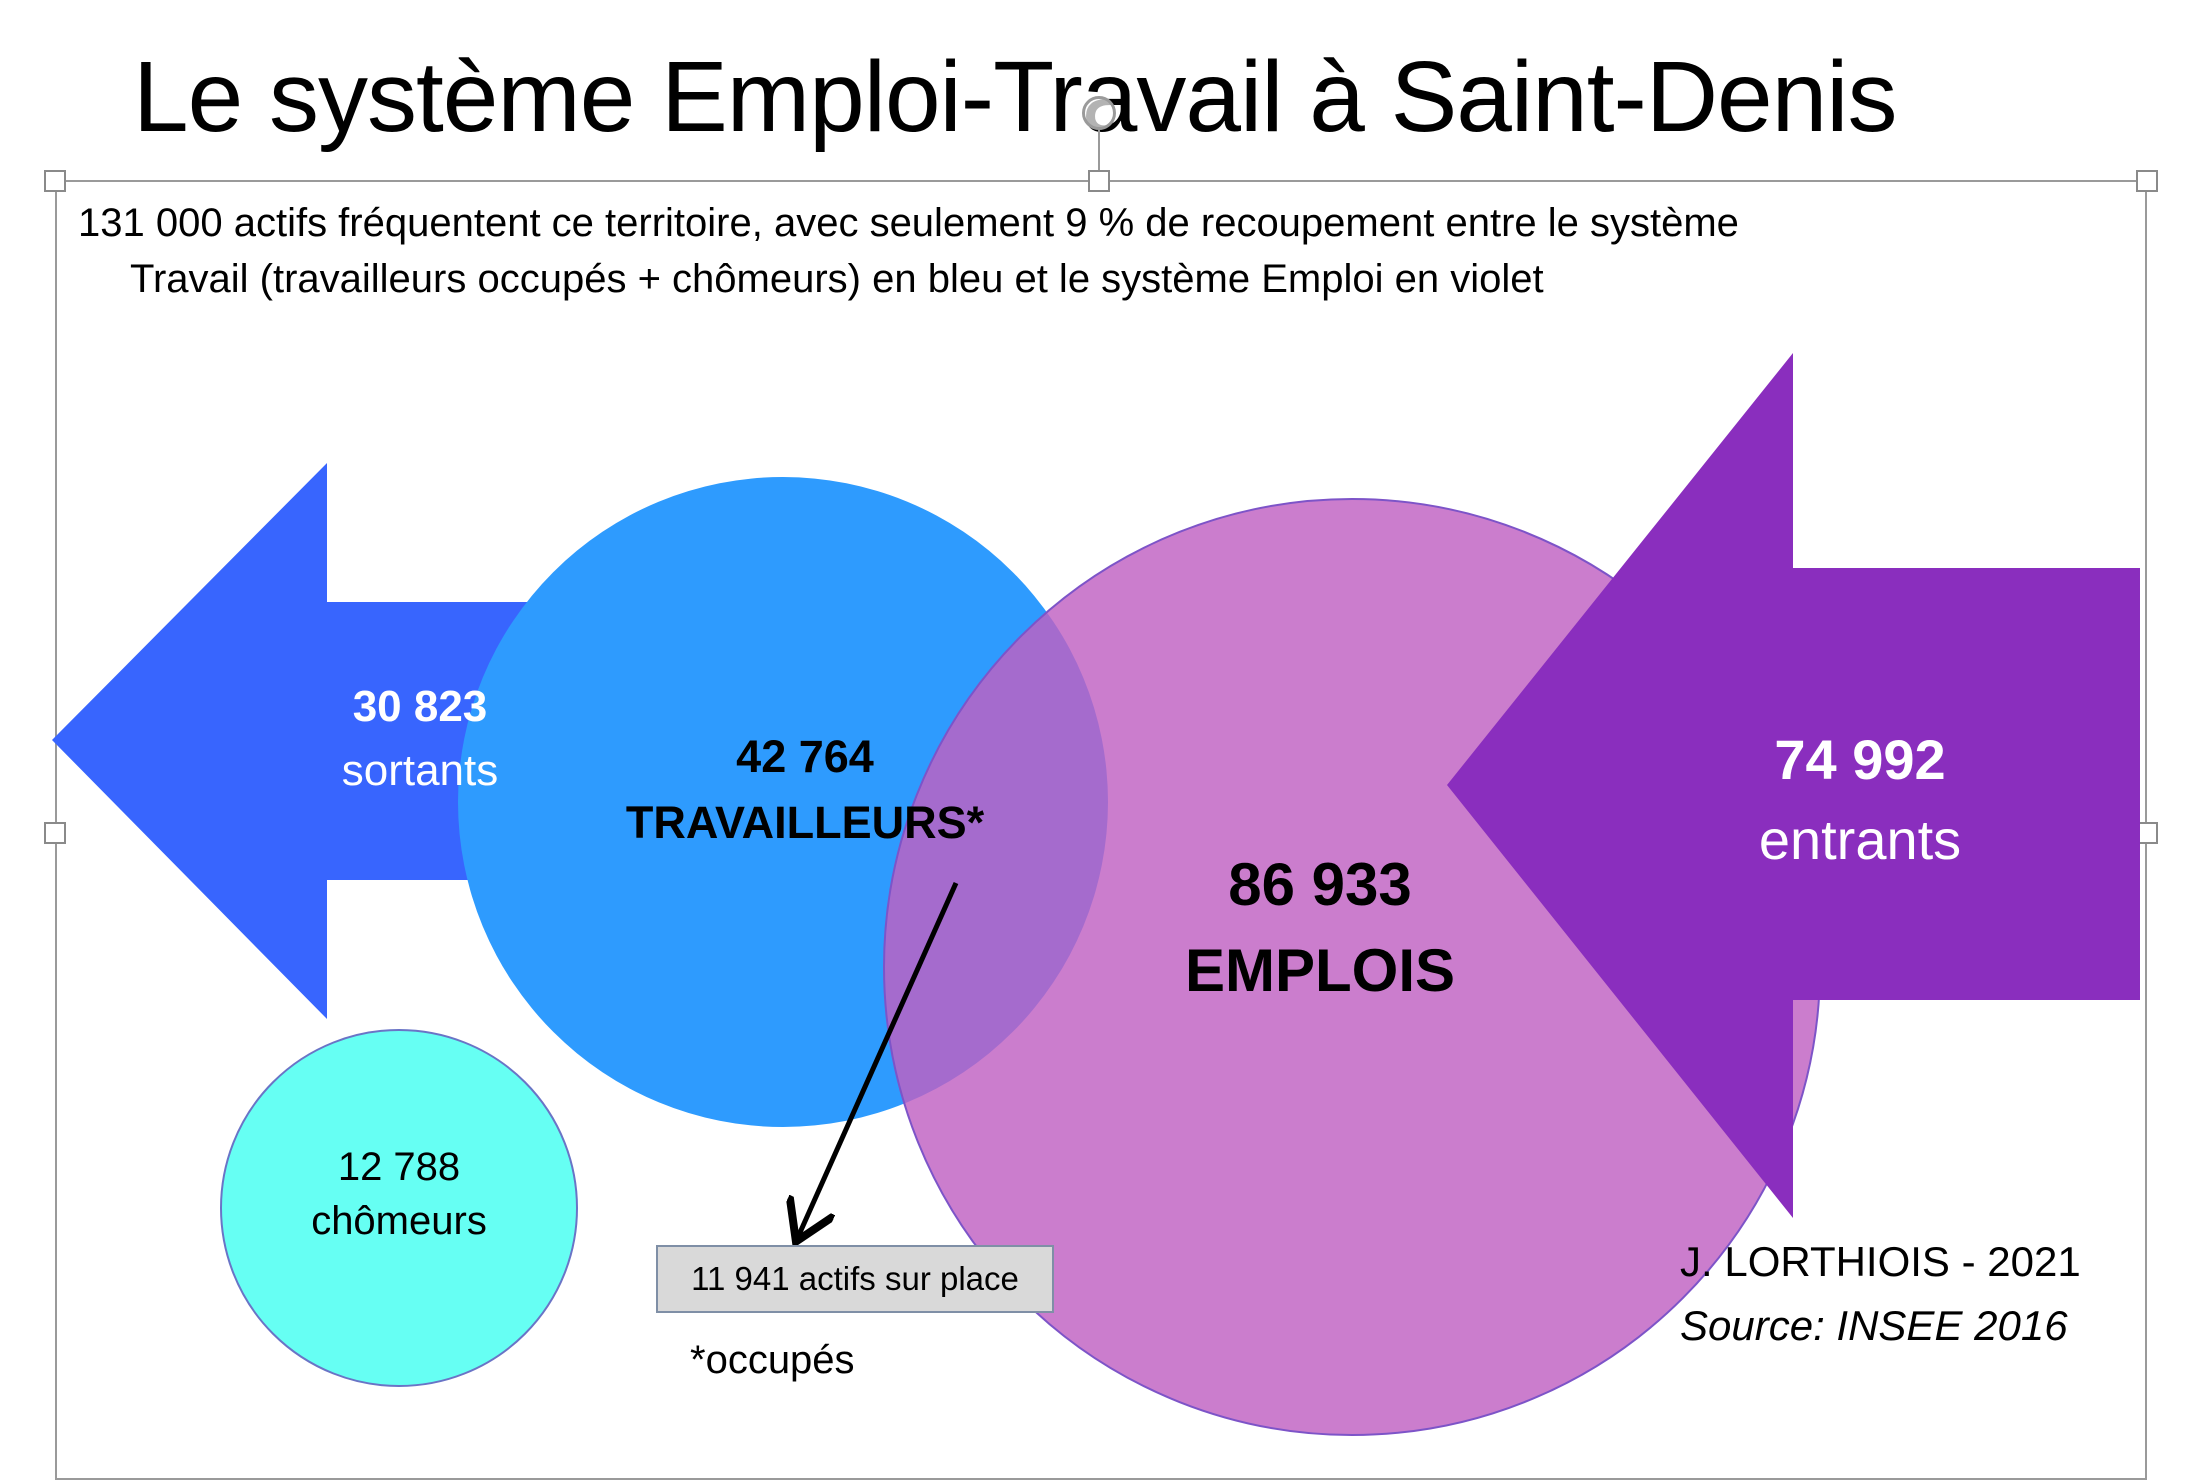  Describe the element at coordinates (2147, 181) in the screenshot. I see `resize-handle-top-right` at that location.